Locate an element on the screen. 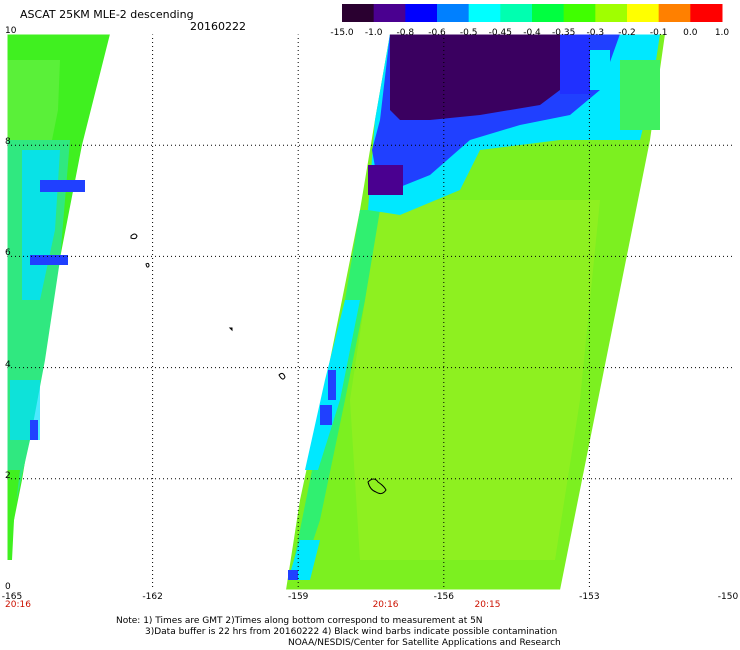  lat-tick-label: 6 is located at coordinates (8, 253).